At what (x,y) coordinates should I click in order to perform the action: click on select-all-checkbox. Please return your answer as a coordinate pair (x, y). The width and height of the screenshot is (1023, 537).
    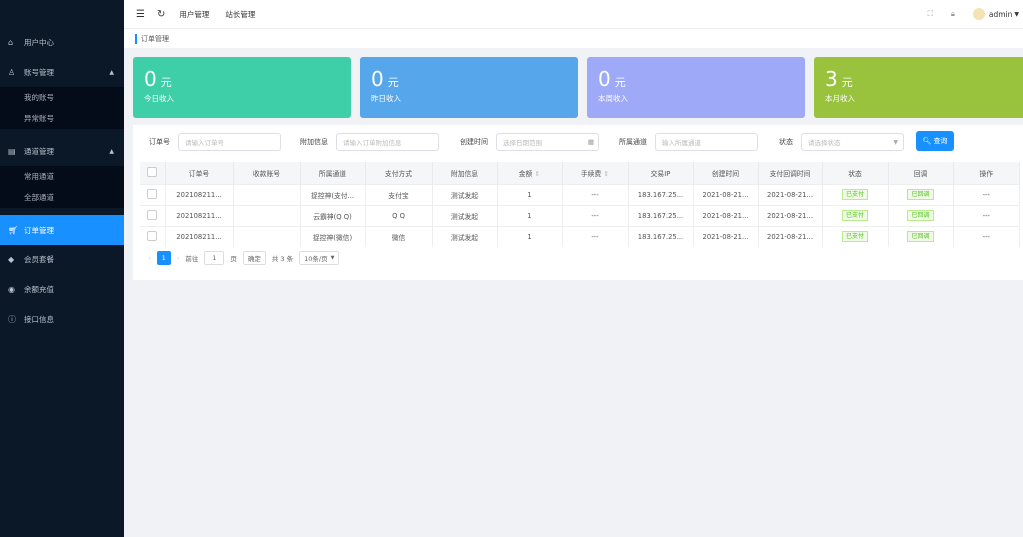
    Looking at the image, I should click on (153, 173).